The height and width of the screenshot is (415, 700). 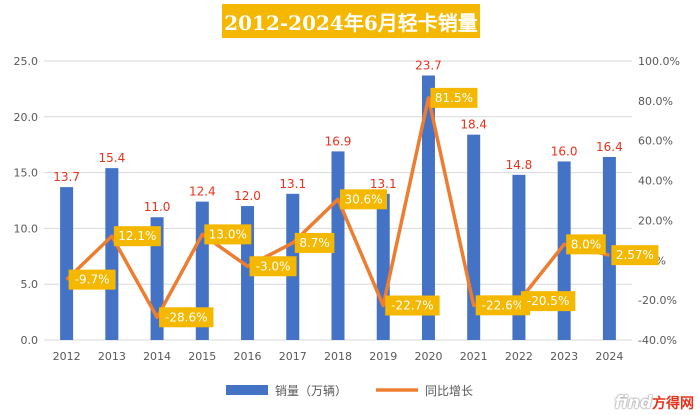 I want to click on bar-value-label: 16.4, so click(x=609, y=147).